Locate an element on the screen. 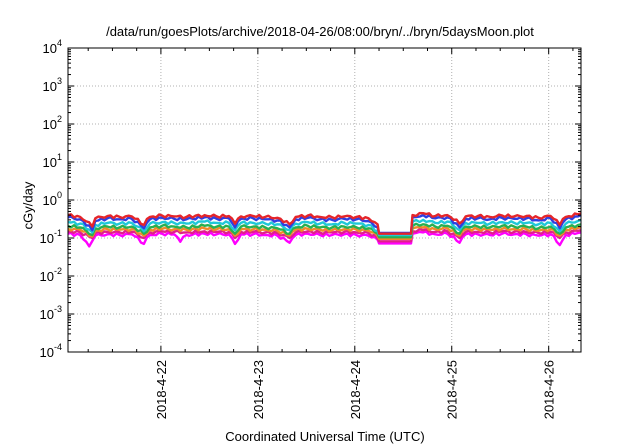 The width and height of the screenshot is (640, 448). x-tick-label: 2018-4-26 is located at coordinates (549, 389).